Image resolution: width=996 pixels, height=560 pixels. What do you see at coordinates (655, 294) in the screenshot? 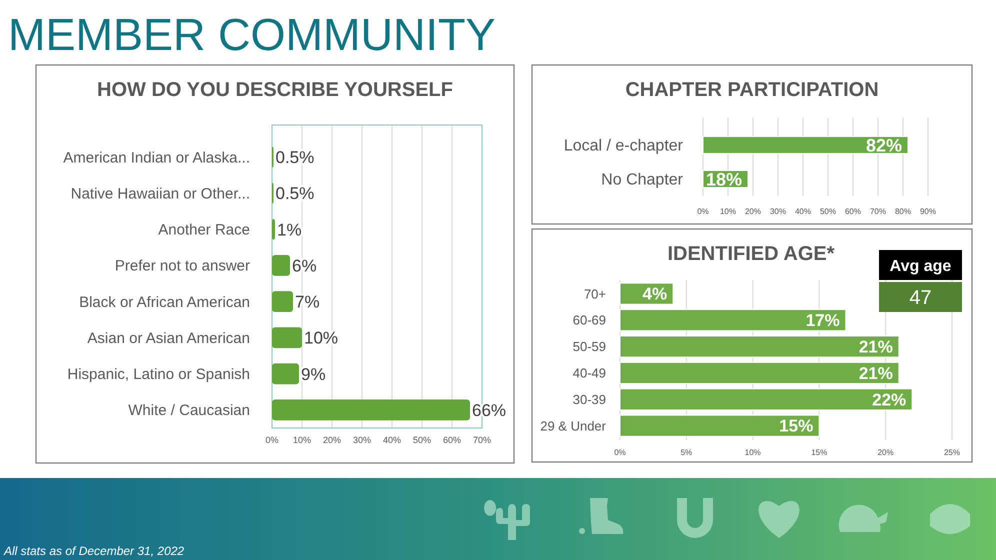
I see `data-label: 4%` at bounding box center [655, 294].